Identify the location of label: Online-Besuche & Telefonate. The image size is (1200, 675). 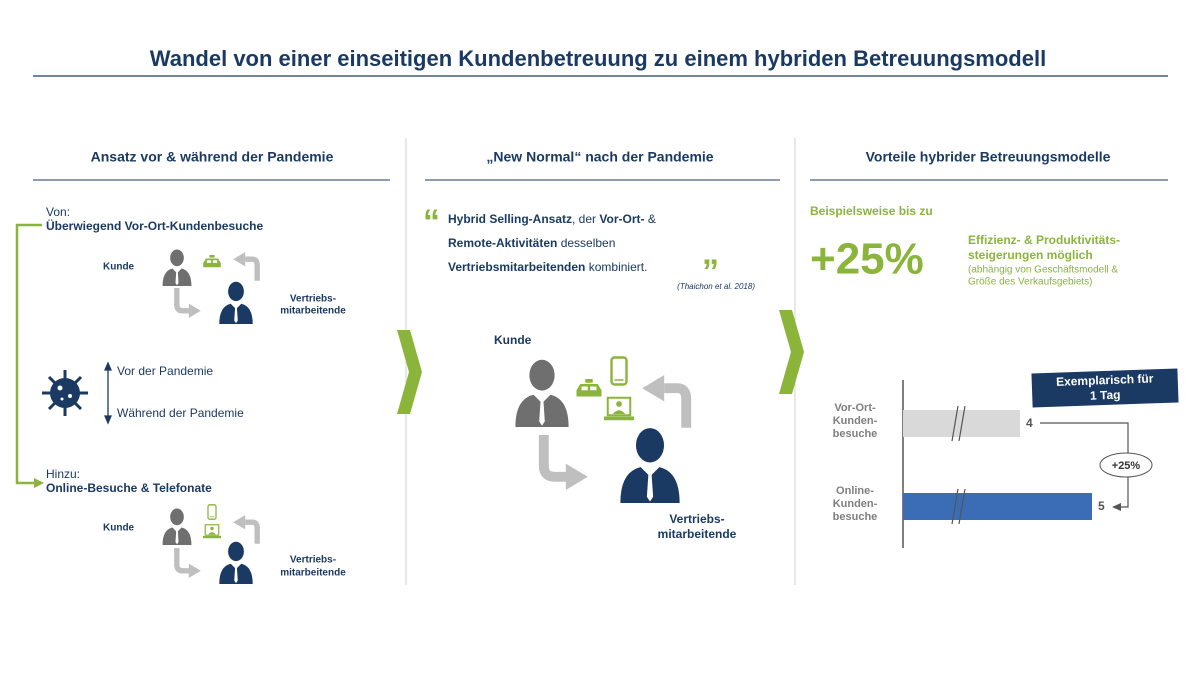
(129, 488).